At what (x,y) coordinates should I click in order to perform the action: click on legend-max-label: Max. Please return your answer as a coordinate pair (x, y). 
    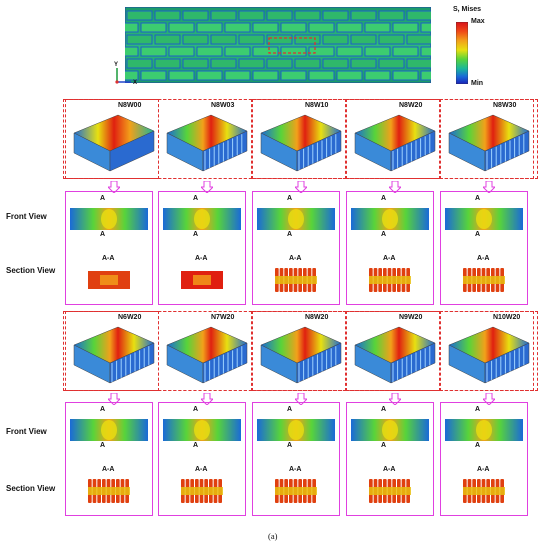
    Looking at the image, I should click on (478, 21).